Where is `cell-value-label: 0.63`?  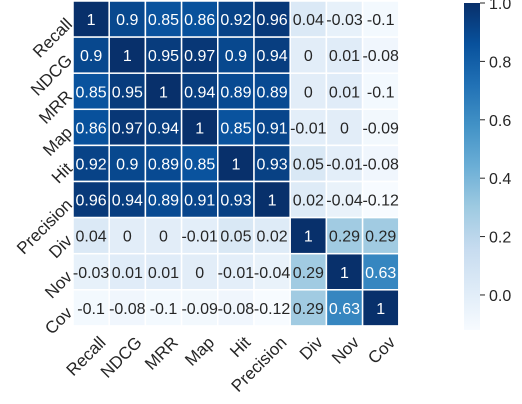 cell-value-label: 0.63 is located at coordinates (380, 273).